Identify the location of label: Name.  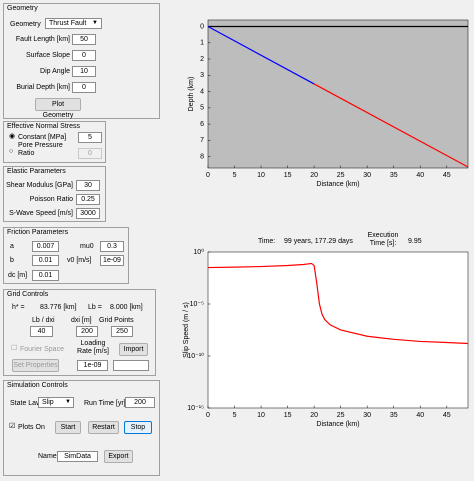
(47, 456).